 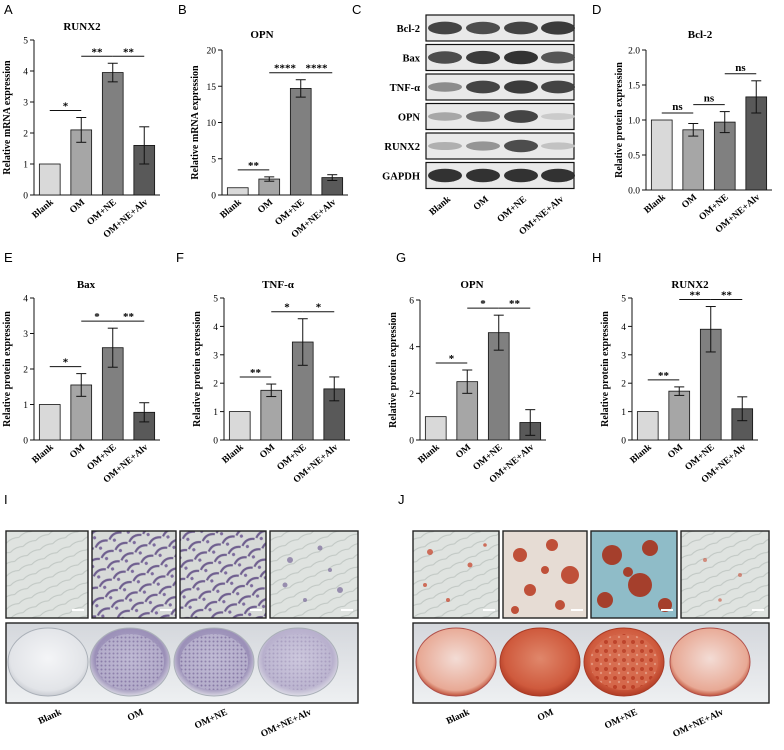 What do you see at coordinates (6, 499) in the screenshot?
I see `panel-letter-i: I` at bounding box center [6, 499].